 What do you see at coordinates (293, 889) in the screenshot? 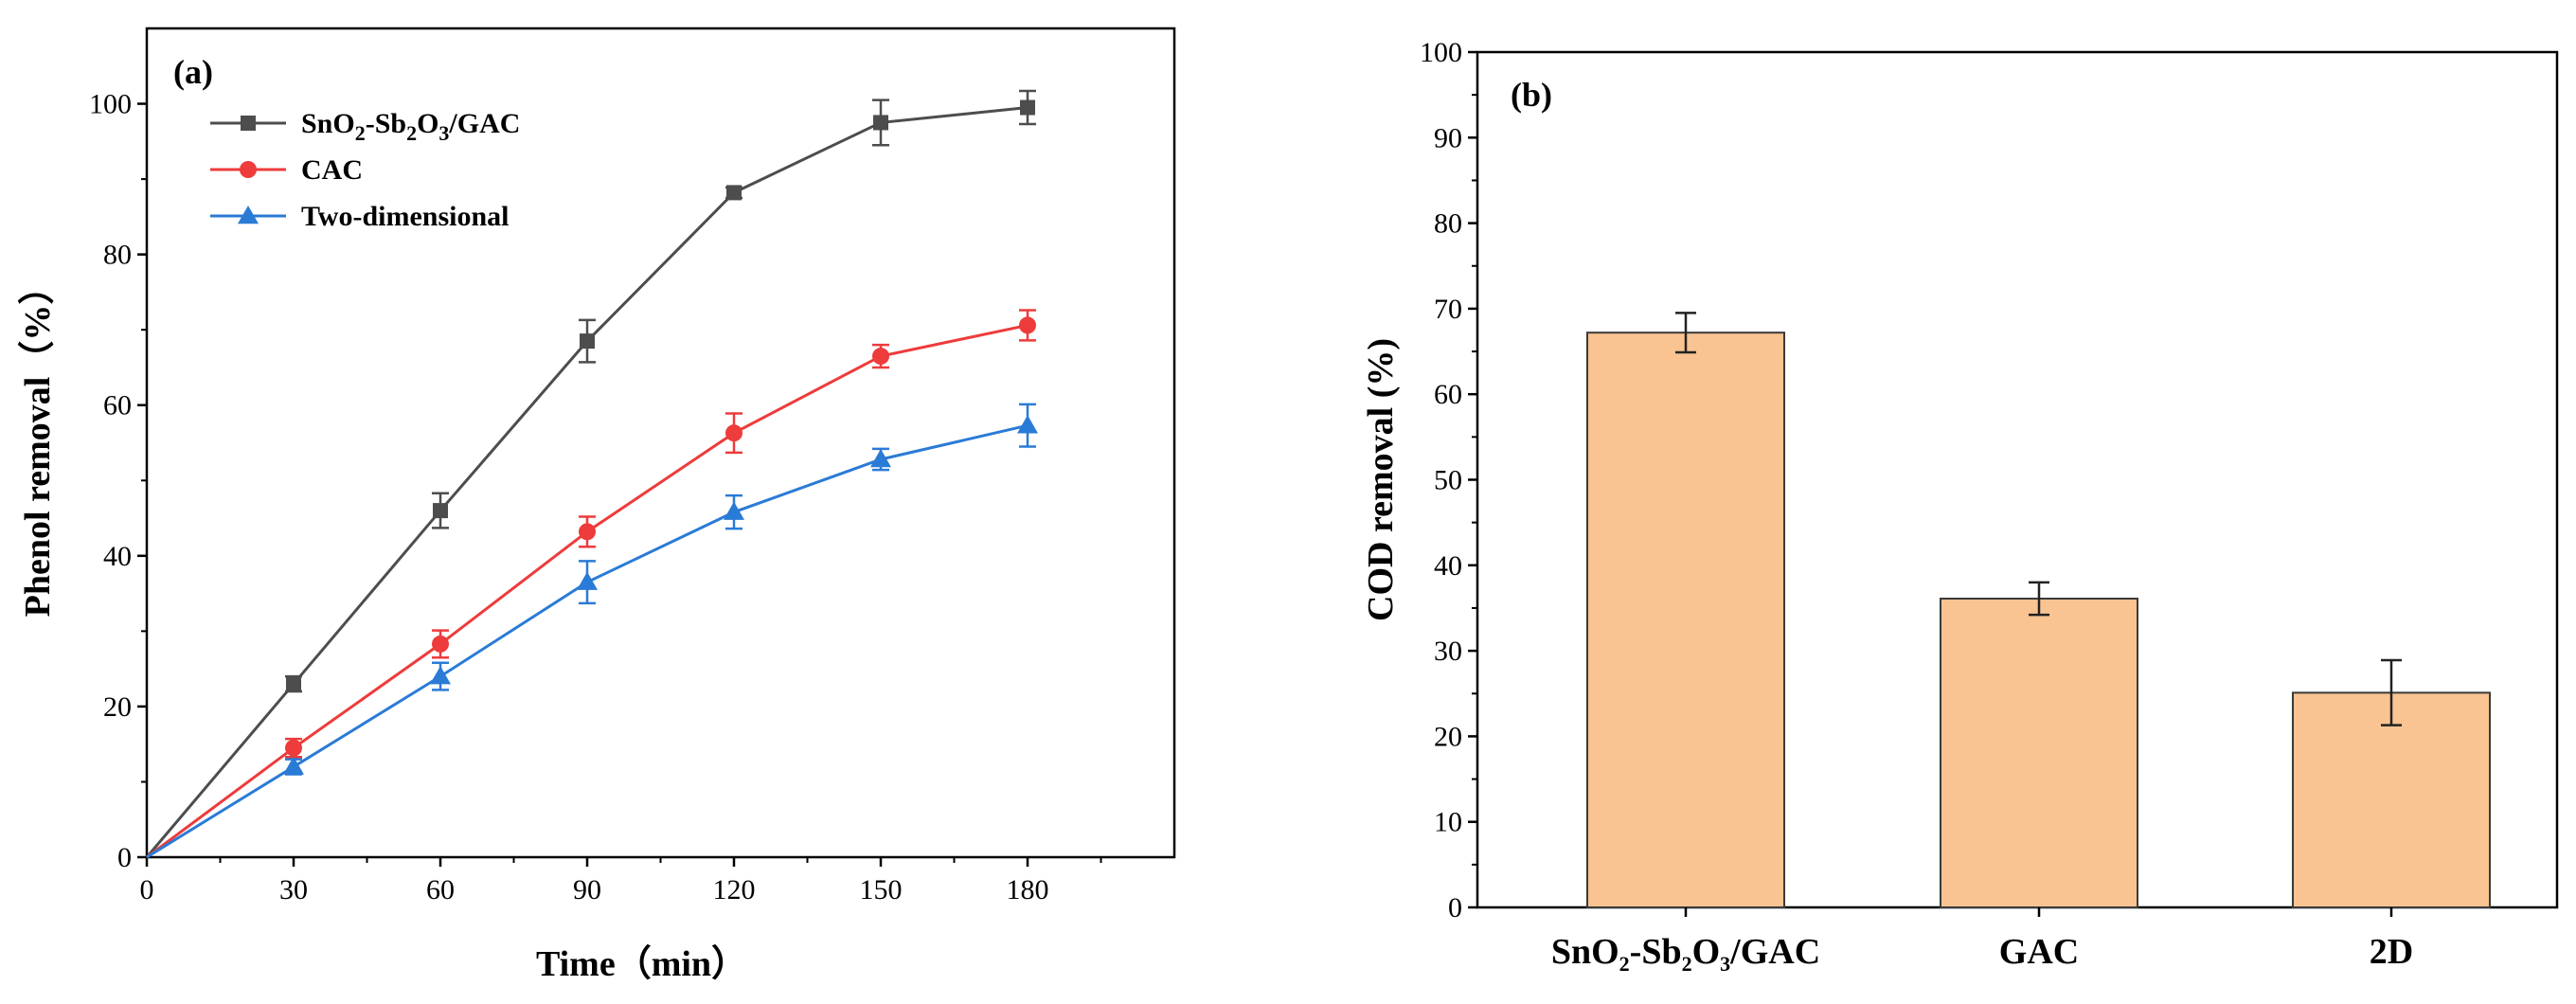
I see `x-tick-label: 30` at bounding box center [293, 889].